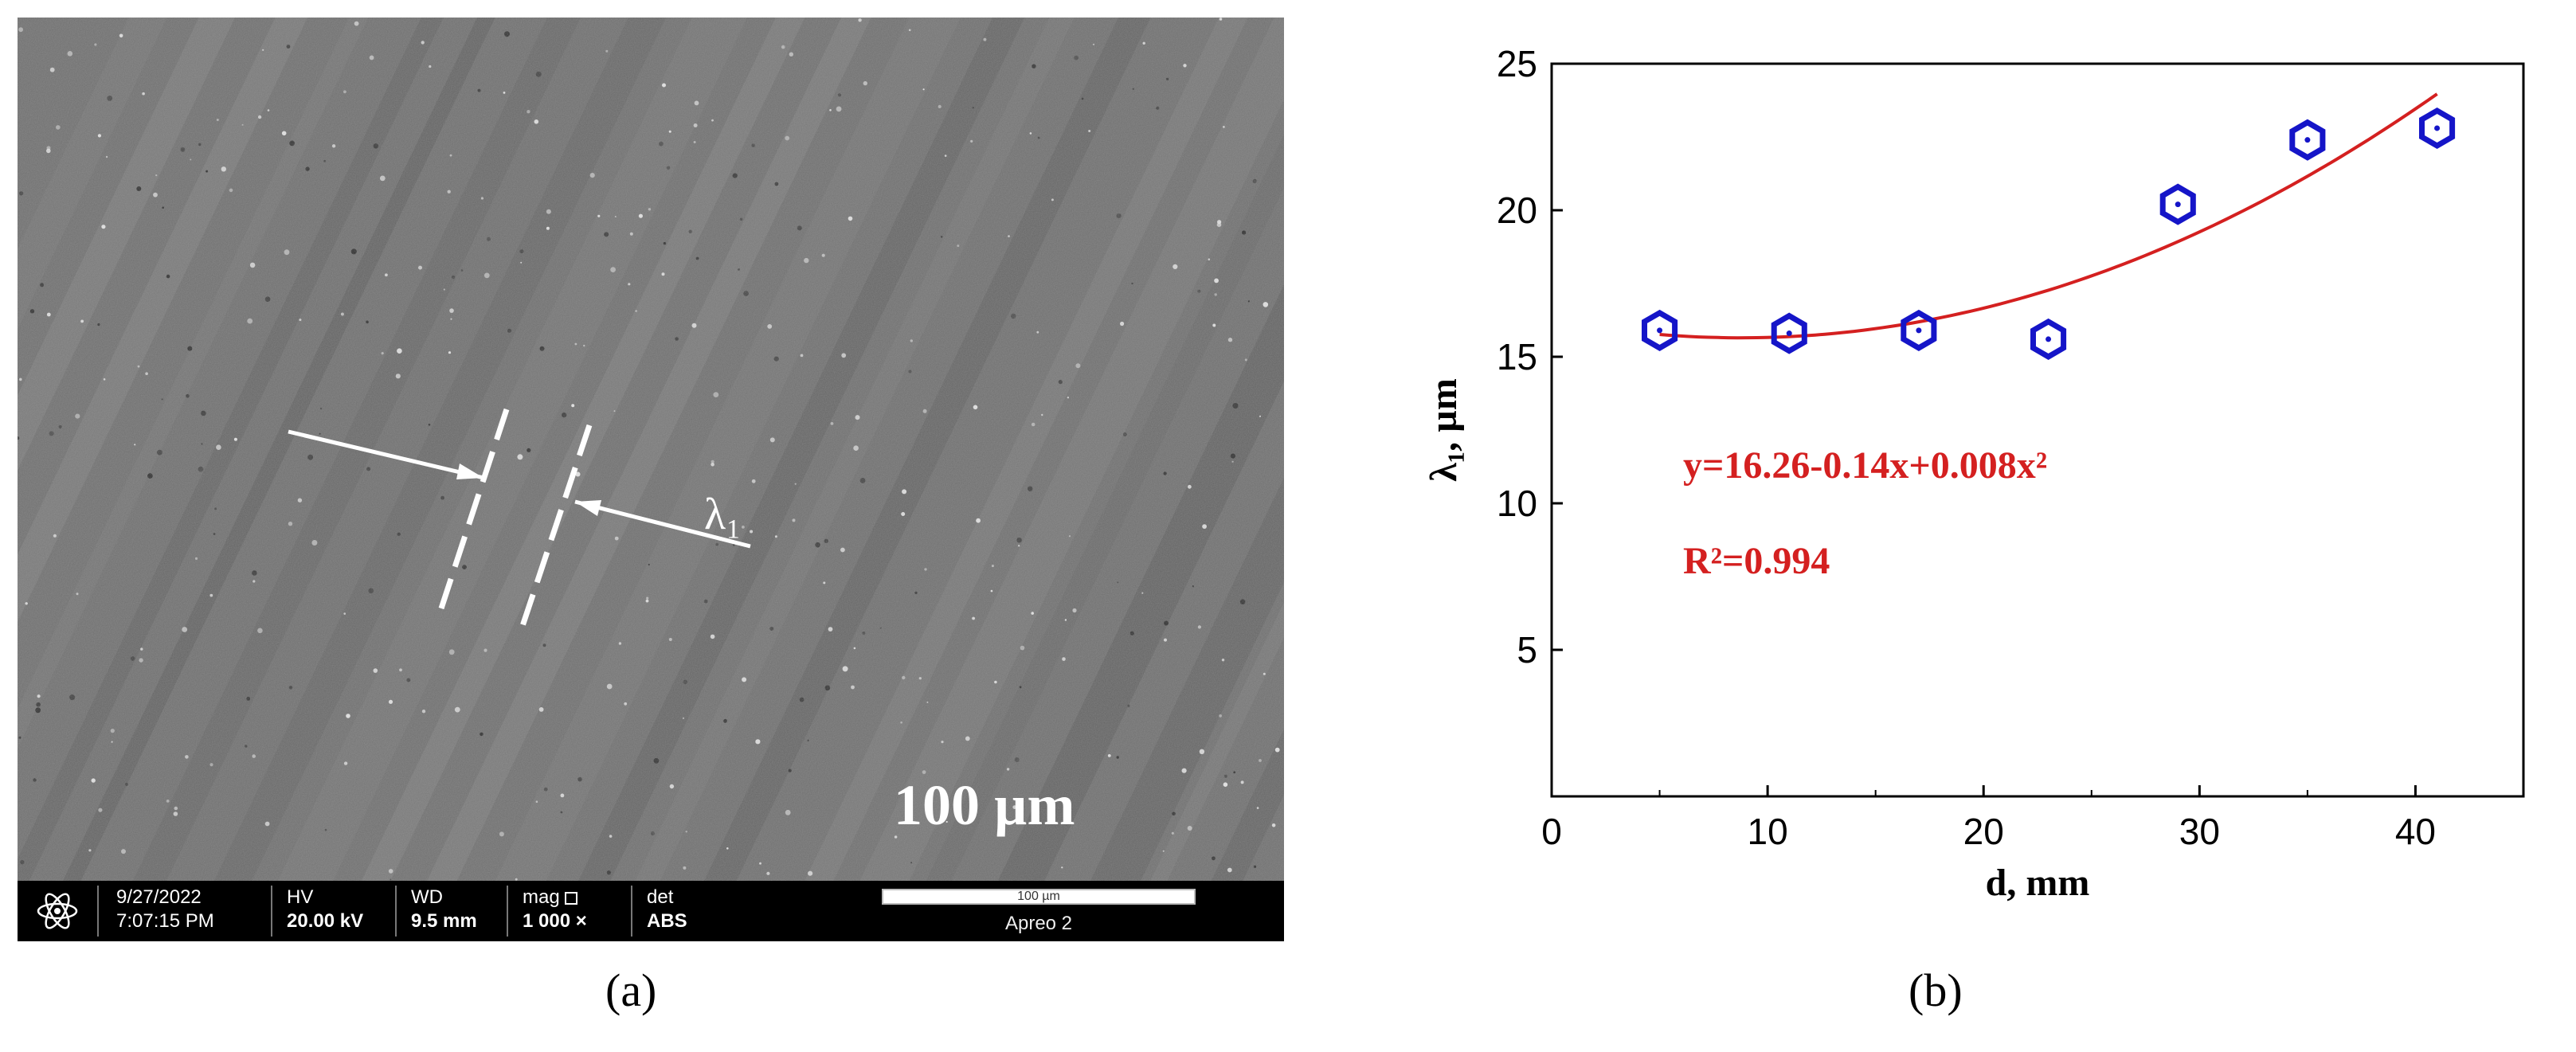  Describe the element at coordinates (2048, 216) in the screenshot. I see `fit-curve` at that location.